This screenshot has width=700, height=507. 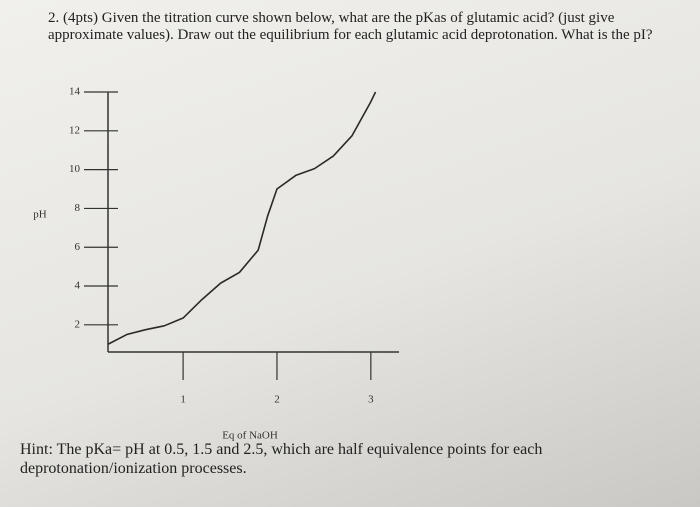 What do you see at coordinates (75, 92) in the screenshot?
I see `y-tick-label: 14` at bounding box center [75, 92].